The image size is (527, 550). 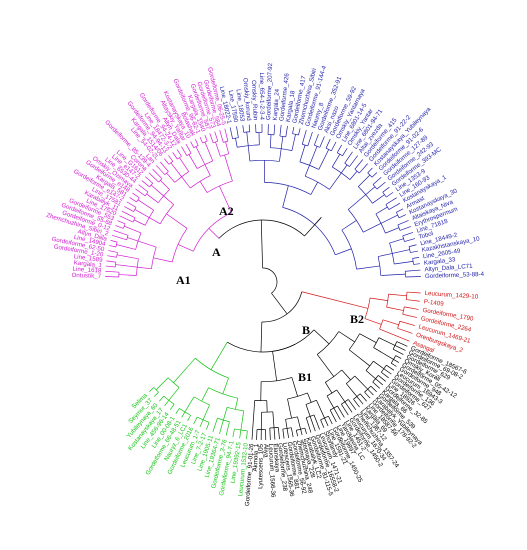 What do you see at coordinates (261, 465) in the screenshot?
I see `leaf-label: Lyutescens_105` at bounding box center [261, 465].